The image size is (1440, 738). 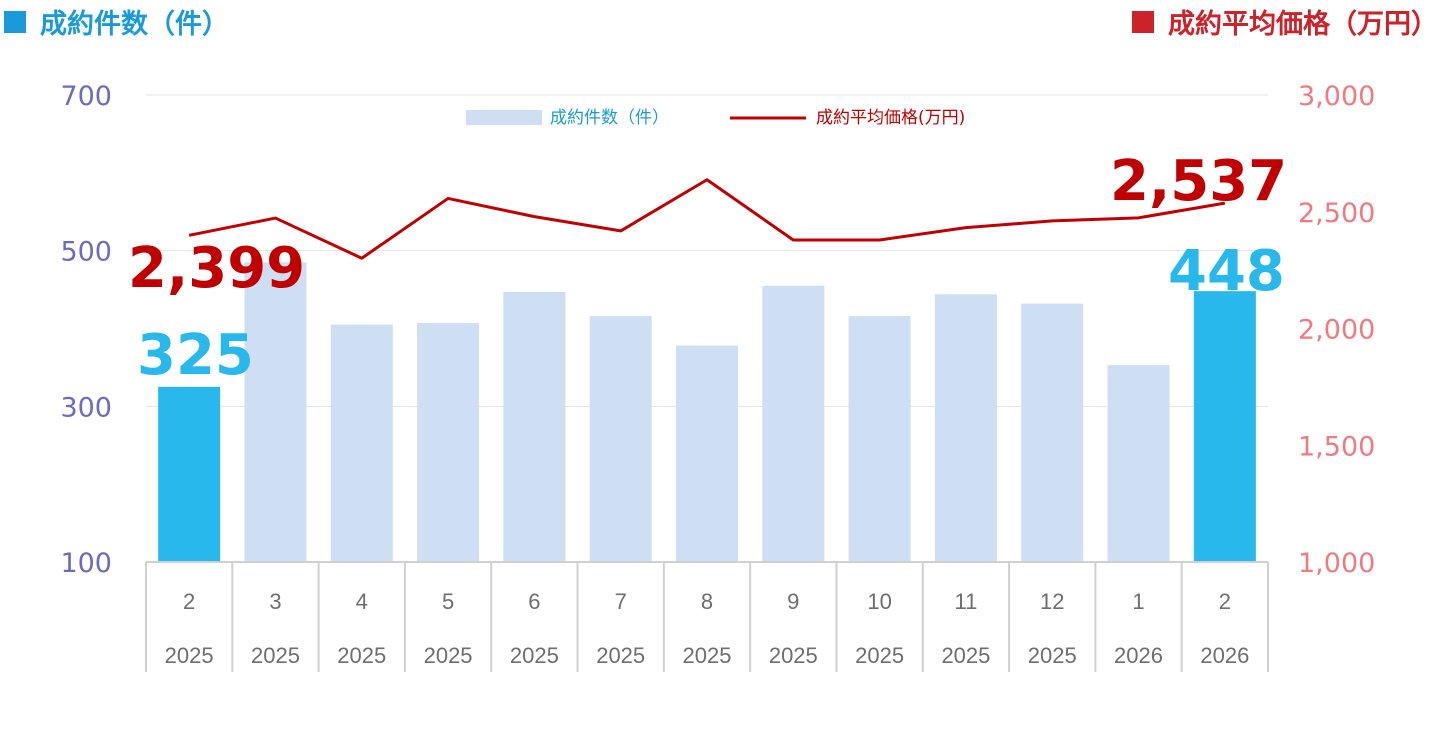 What do you see at coordinates (86, 252) in the screenshot?
I see `left-y-tick-label: 500` at bounding box center [86, 252].